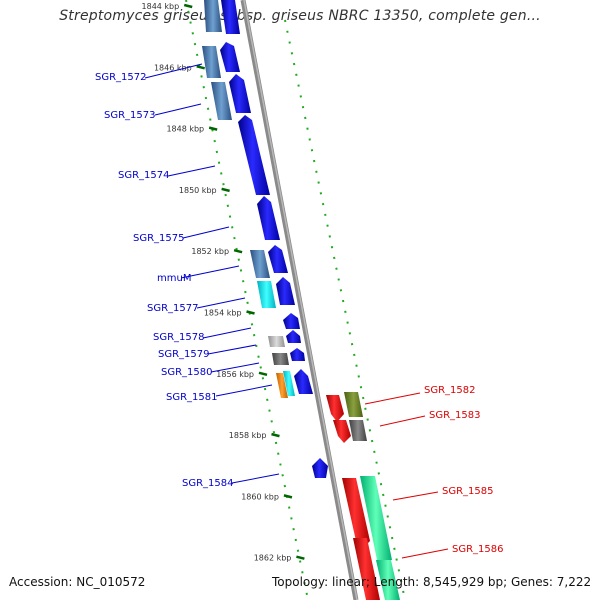 This screenshot has width=600, height=600. Describe the element at coordinates (468, 491) in the screenshot. I see `gene-label-sgr-1585: SGR_1585` at that location.